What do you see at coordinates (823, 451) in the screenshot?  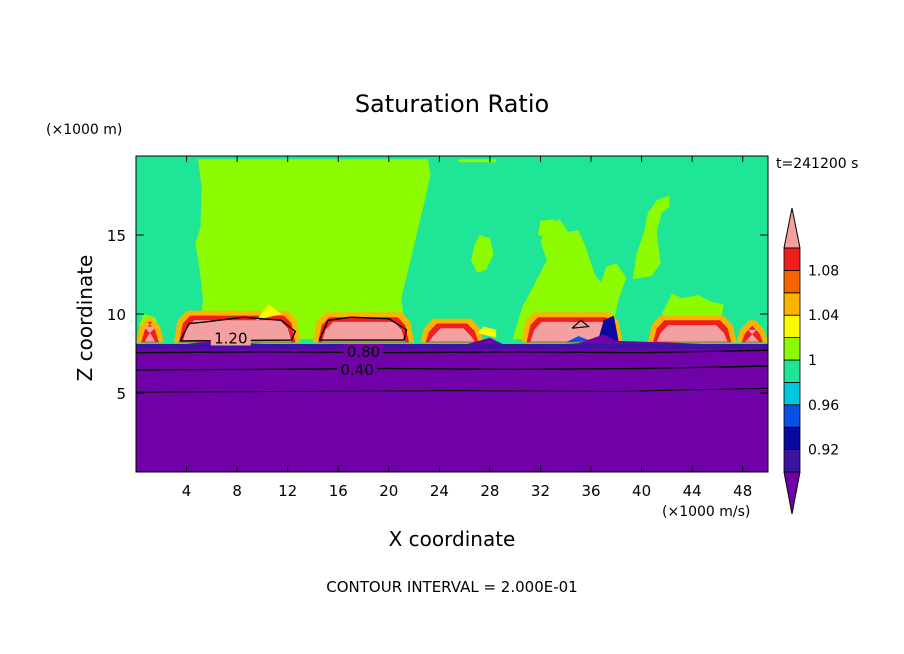 I see `colorbar-tick-label: 0.92` at bounding box center [823, 451].